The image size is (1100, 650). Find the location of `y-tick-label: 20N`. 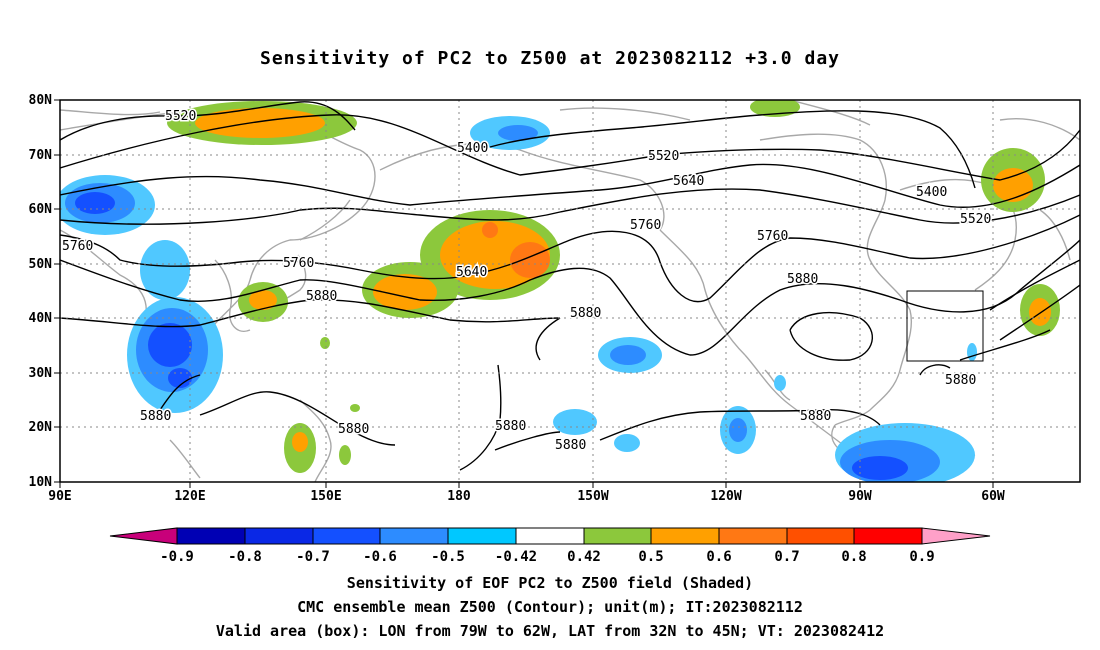

y-tick-label: 20N is located at coordinates (41, 427).